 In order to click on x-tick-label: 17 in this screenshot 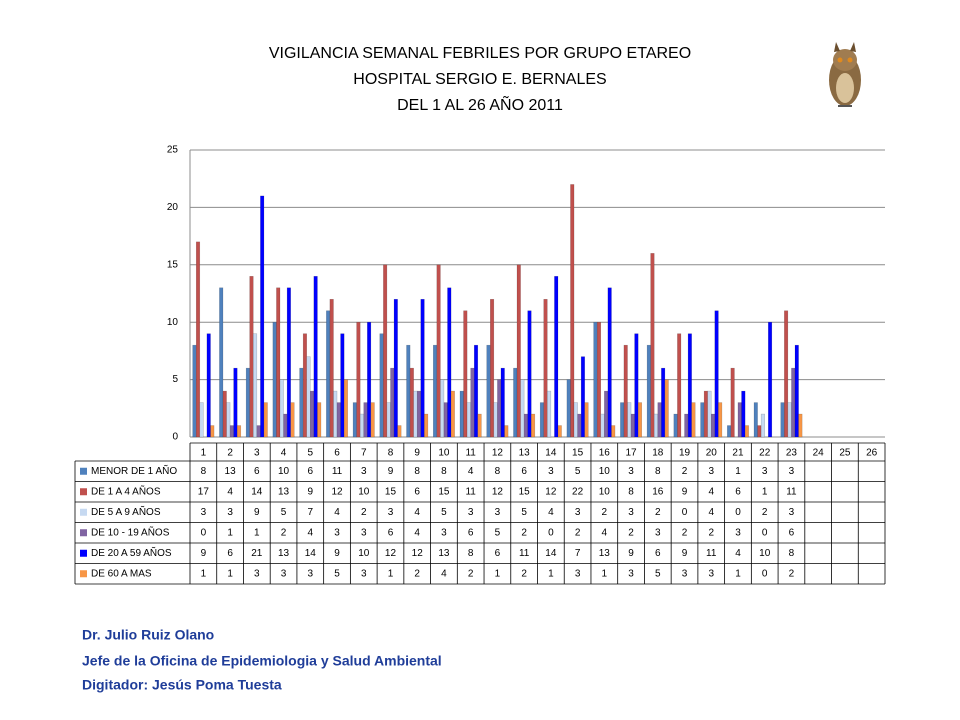, I will do `click(631, 453)`.